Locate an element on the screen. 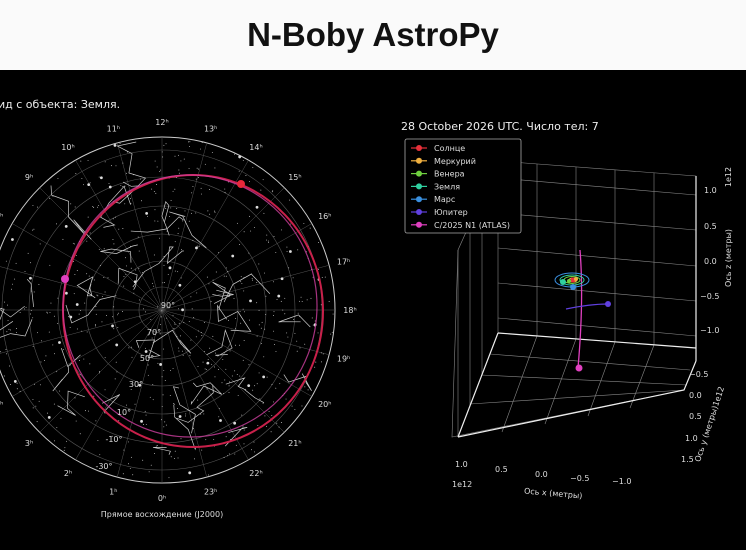  y-tick: 1.5 is located at coordinates (687, 459).